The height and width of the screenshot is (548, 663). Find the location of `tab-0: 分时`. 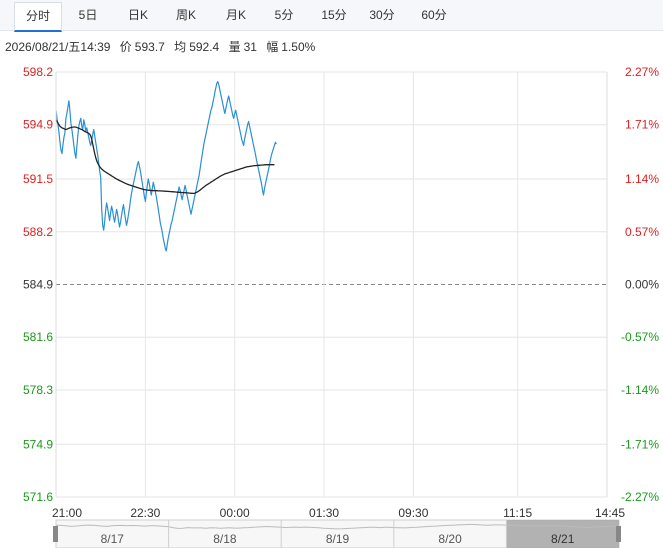

tab-0: 分时 is located at coordinates (38, 17).